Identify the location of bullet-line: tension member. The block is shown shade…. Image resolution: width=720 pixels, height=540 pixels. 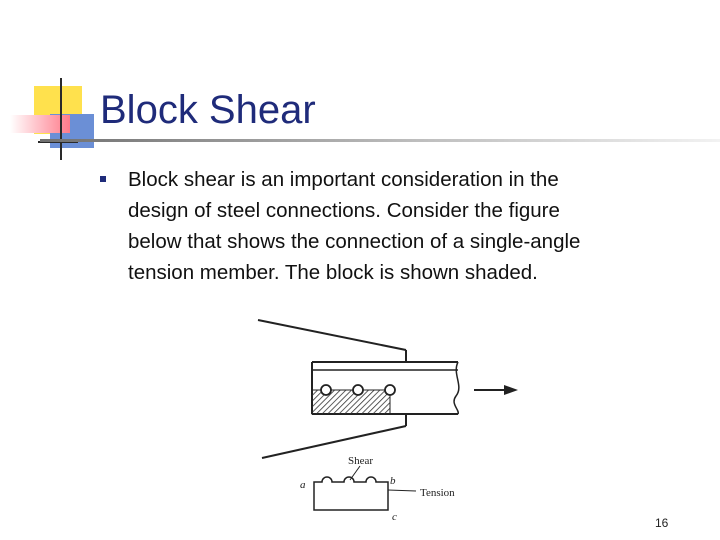
(333, 272).